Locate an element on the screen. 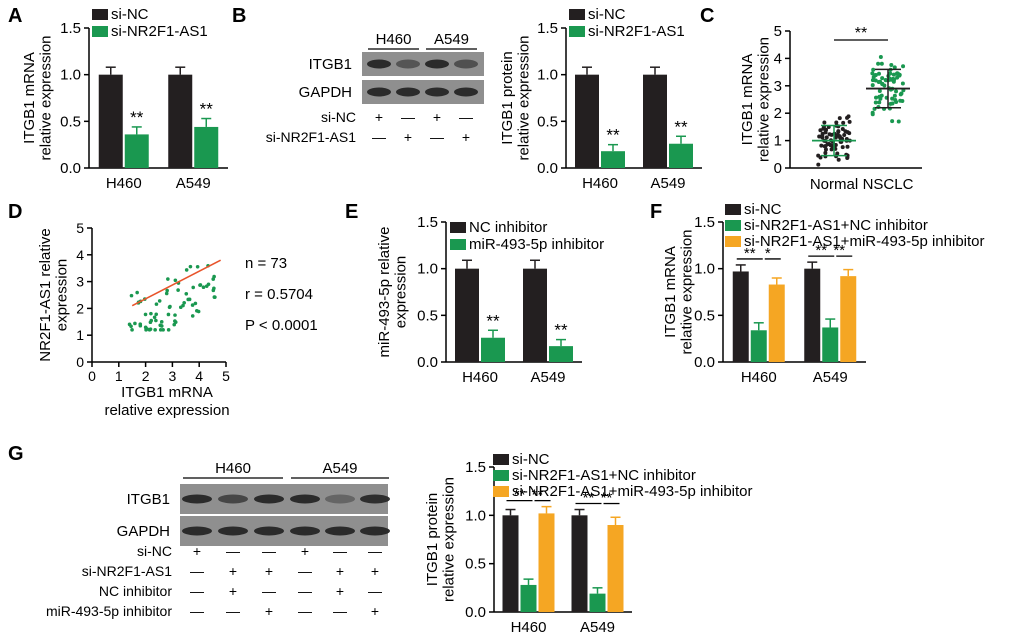 This screenshot has width=1020, height=638. panel-label-F: F is located at coordinates (656, 212).